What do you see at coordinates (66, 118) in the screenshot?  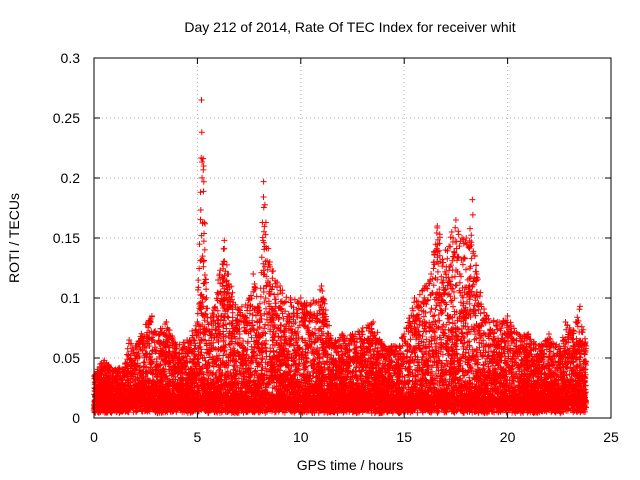 I see `y-tick-label: 0.25` at bounding box center [66, 118].